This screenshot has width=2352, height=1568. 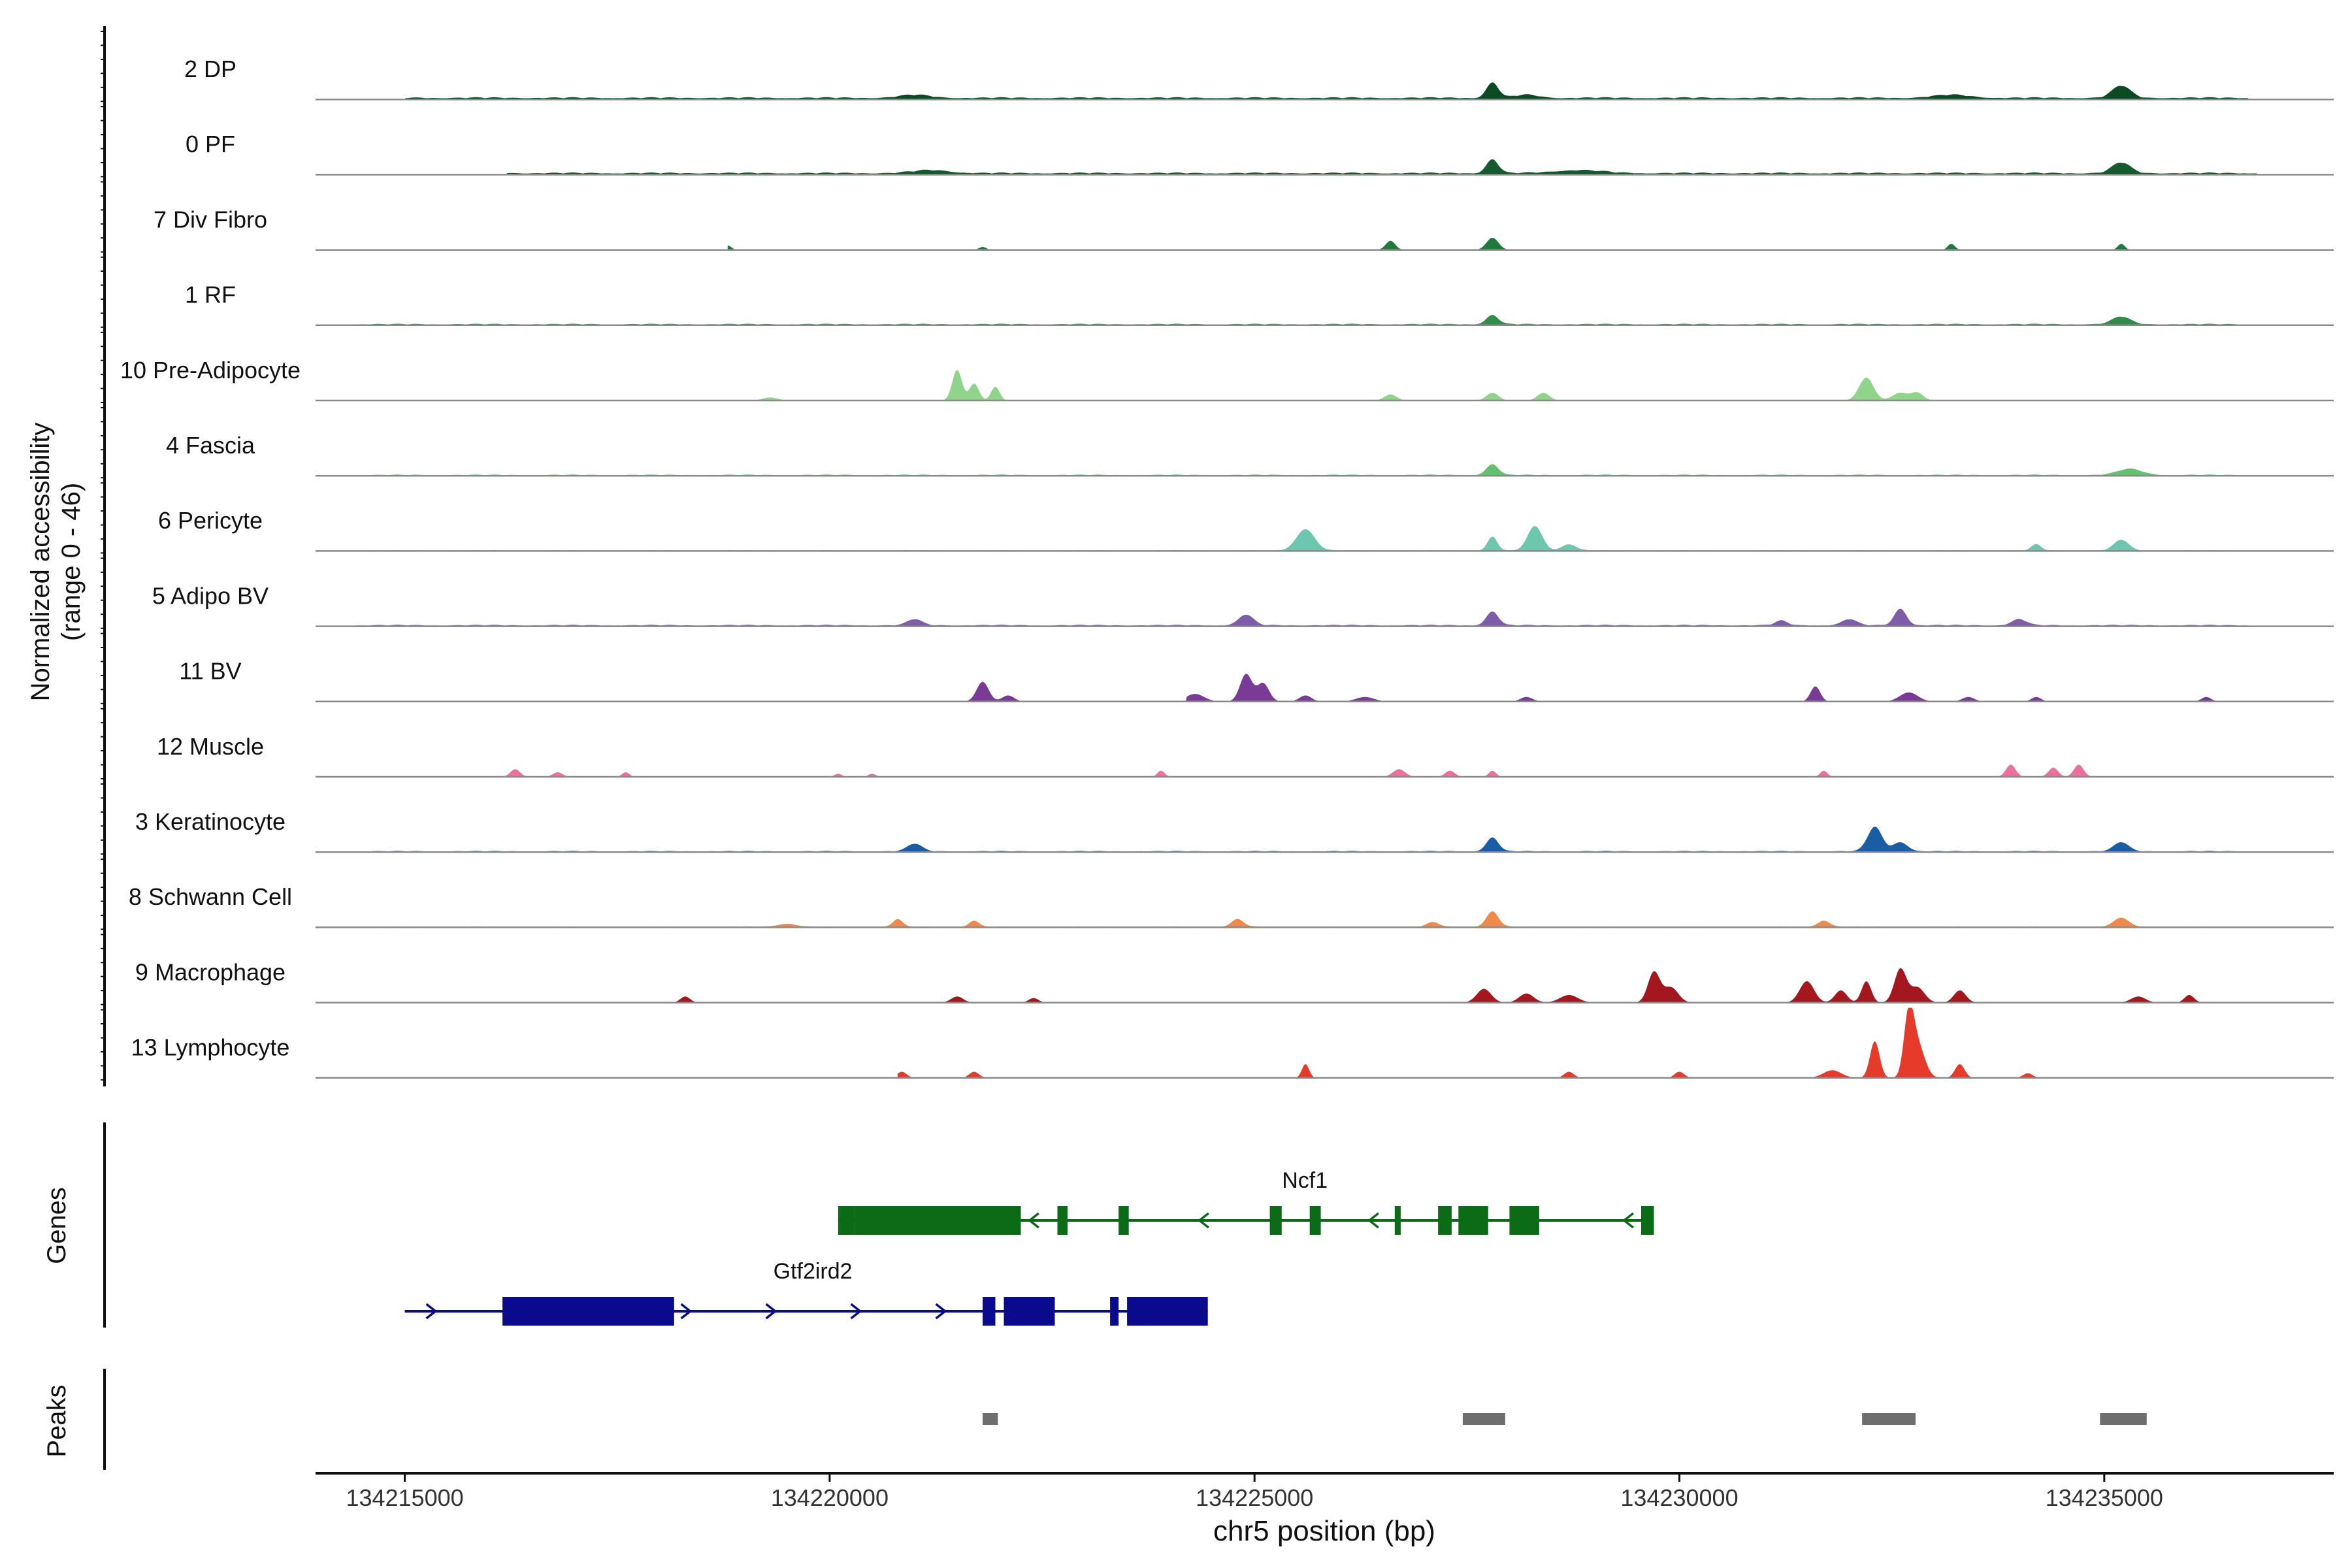 I want to click on track-9-macrophage: 9 Macrophage, so click(x=1234, y=981).